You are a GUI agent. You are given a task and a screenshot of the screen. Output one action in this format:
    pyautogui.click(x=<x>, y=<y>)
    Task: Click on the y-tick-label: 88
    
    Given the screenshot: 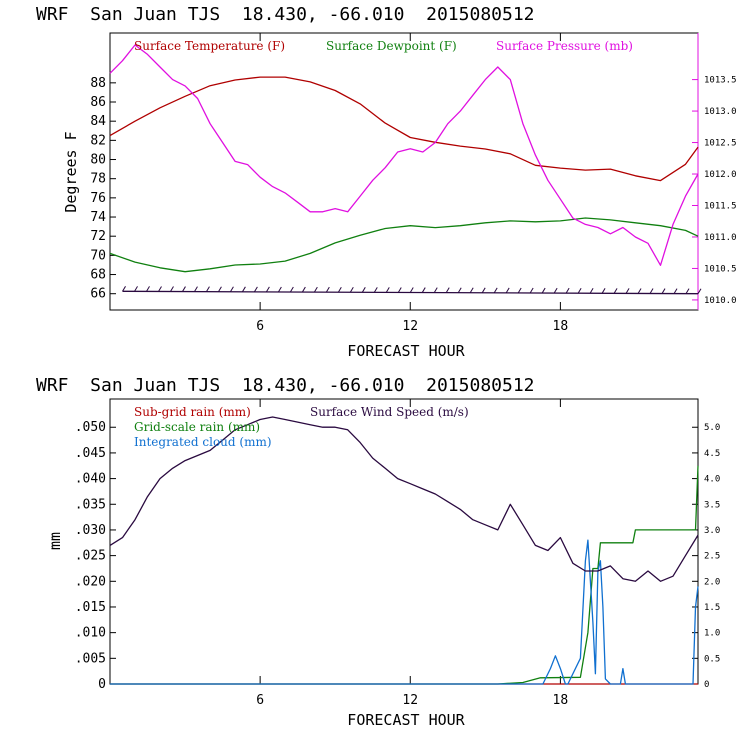 What is the action you would take?
    pyautogui.click(x=98, y=83)
    